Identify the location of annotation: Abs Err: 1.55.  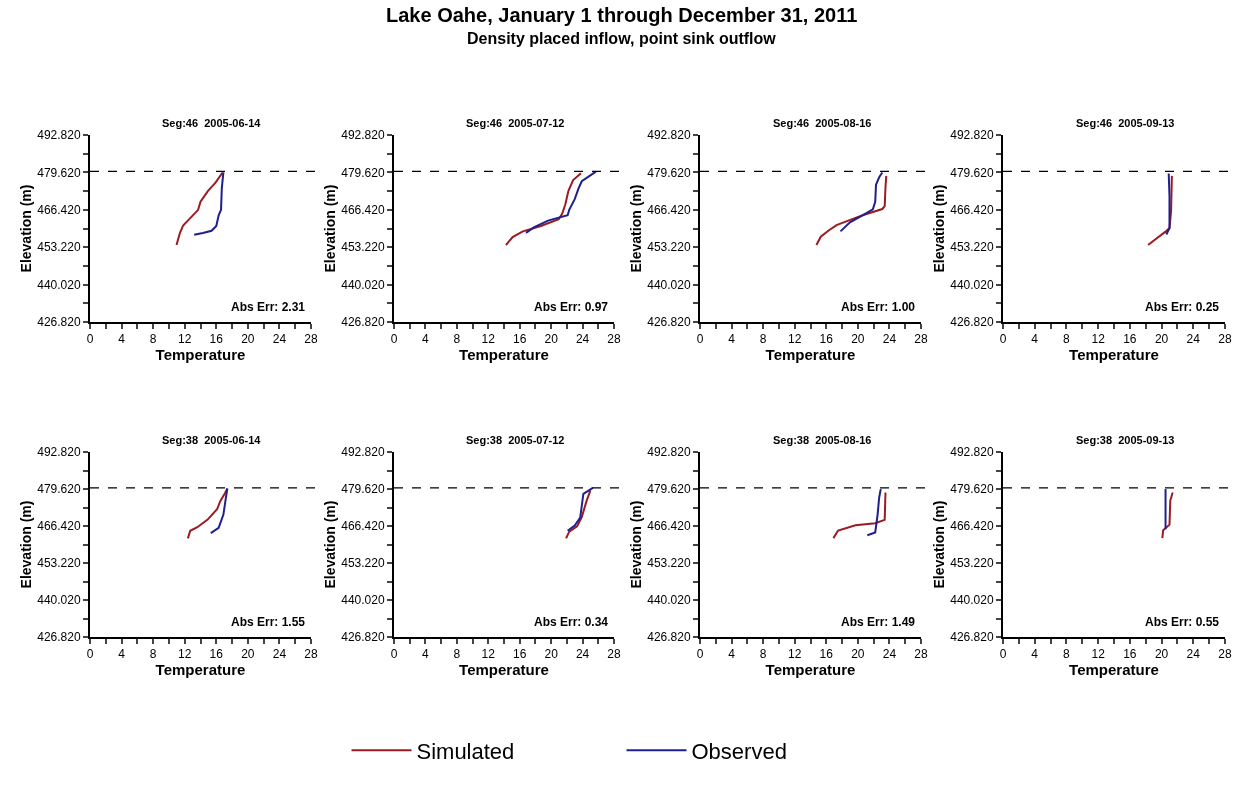
(268, 622).